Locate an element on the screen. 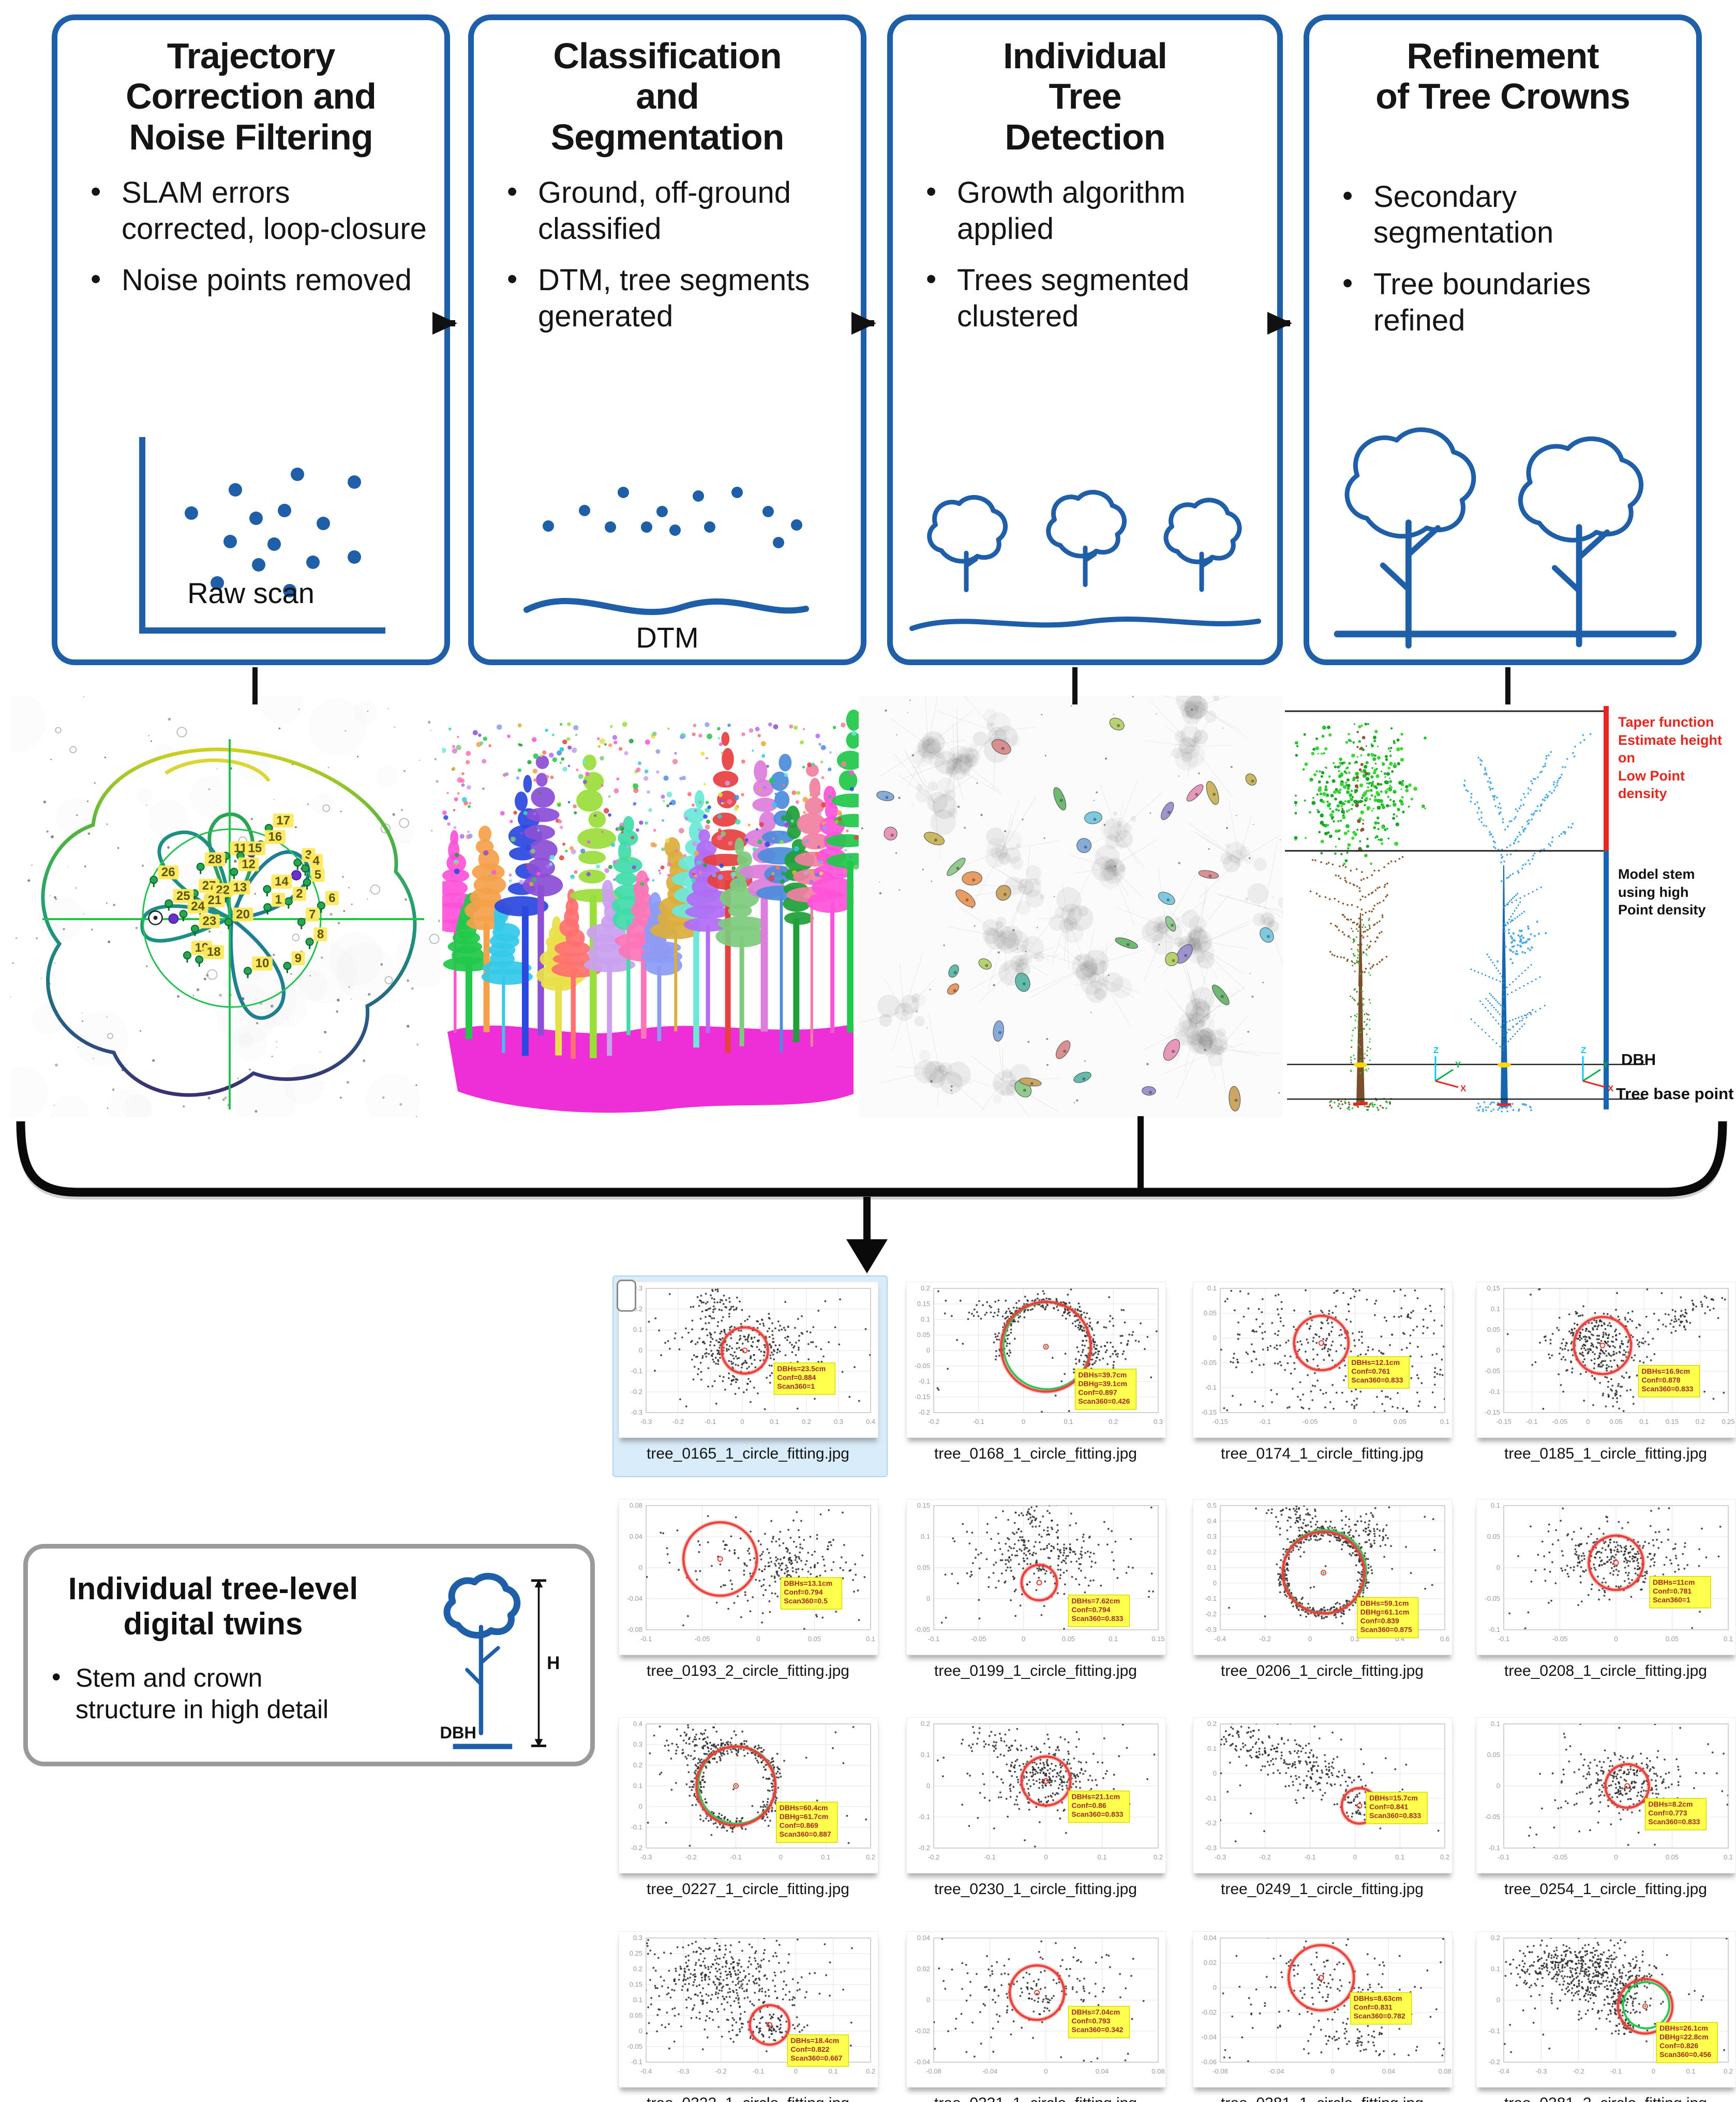 Image resolution: width=1736 pixels, height=2102 pixels. bullet: Stem and crown structure in high detail is located at coordinates (209, 1693).